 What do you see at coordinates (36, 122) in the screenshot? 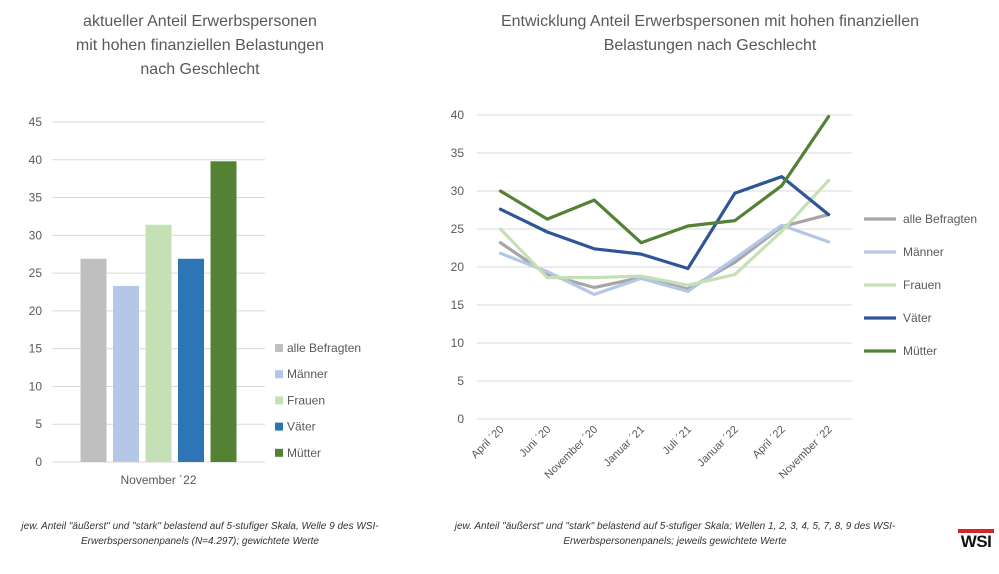
I see `y-tick-label: 45` at bounding box center [36, 122].